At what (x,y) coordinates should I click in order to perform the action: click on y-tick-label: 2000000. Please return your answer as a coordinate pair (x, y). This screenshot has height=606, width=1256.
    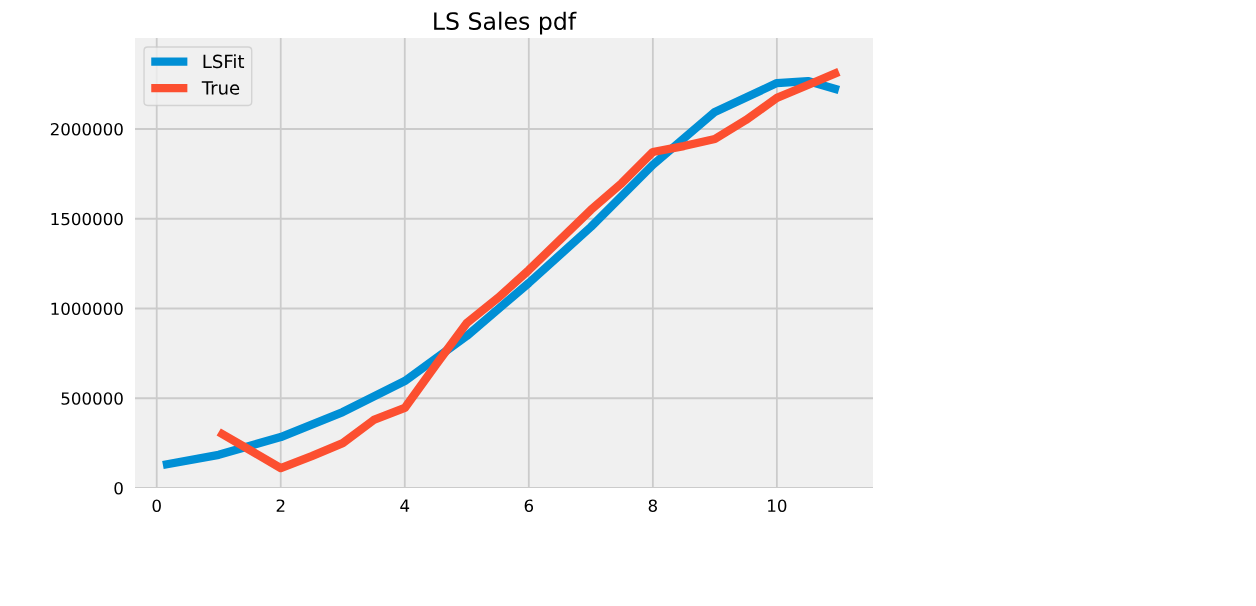
    Looking at the image, I should click on (86, 129).